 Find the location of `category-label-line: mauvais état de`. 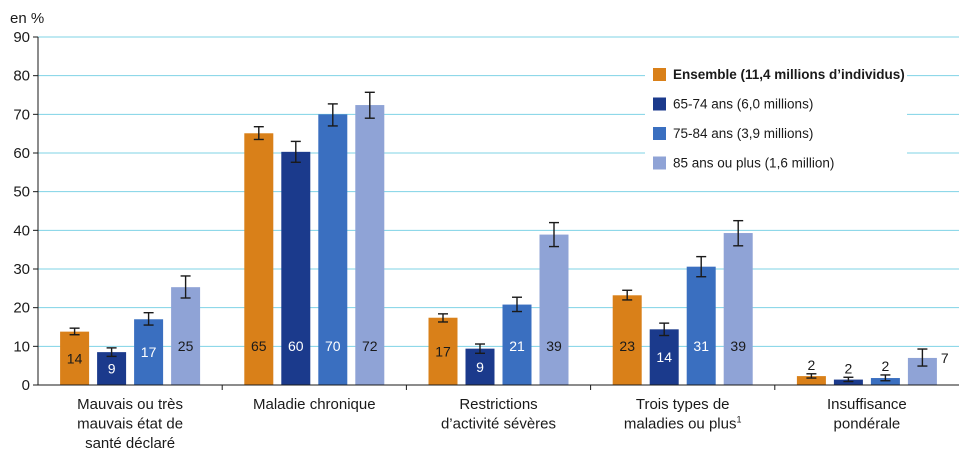

category-label-line: mauvais état de is located at coordinates (130, 424).